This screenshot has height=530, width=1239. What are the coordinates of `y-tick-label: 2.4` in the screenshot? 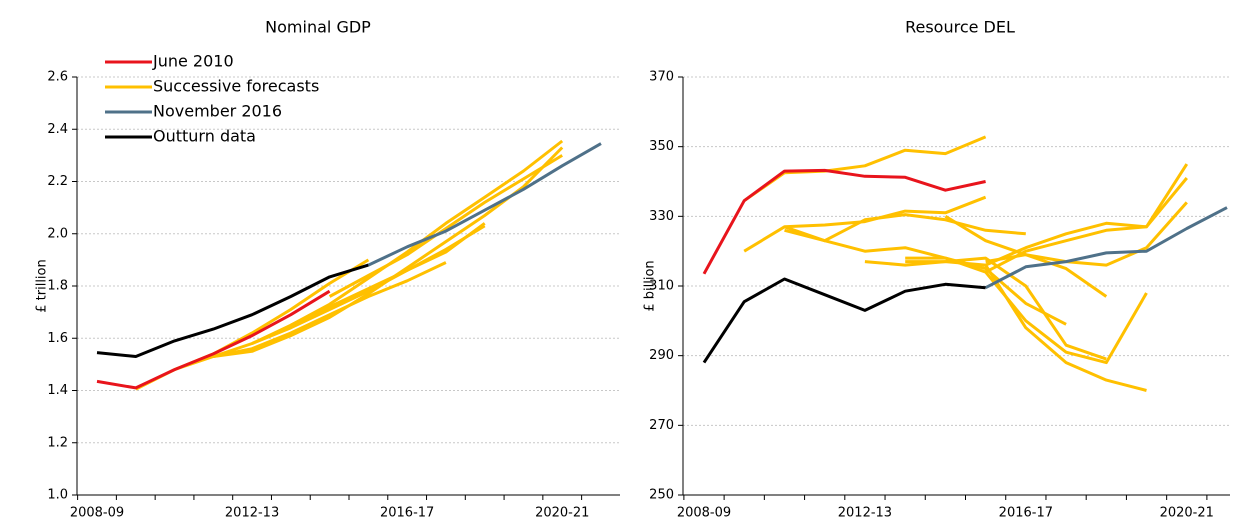 It's located at (57, 129).